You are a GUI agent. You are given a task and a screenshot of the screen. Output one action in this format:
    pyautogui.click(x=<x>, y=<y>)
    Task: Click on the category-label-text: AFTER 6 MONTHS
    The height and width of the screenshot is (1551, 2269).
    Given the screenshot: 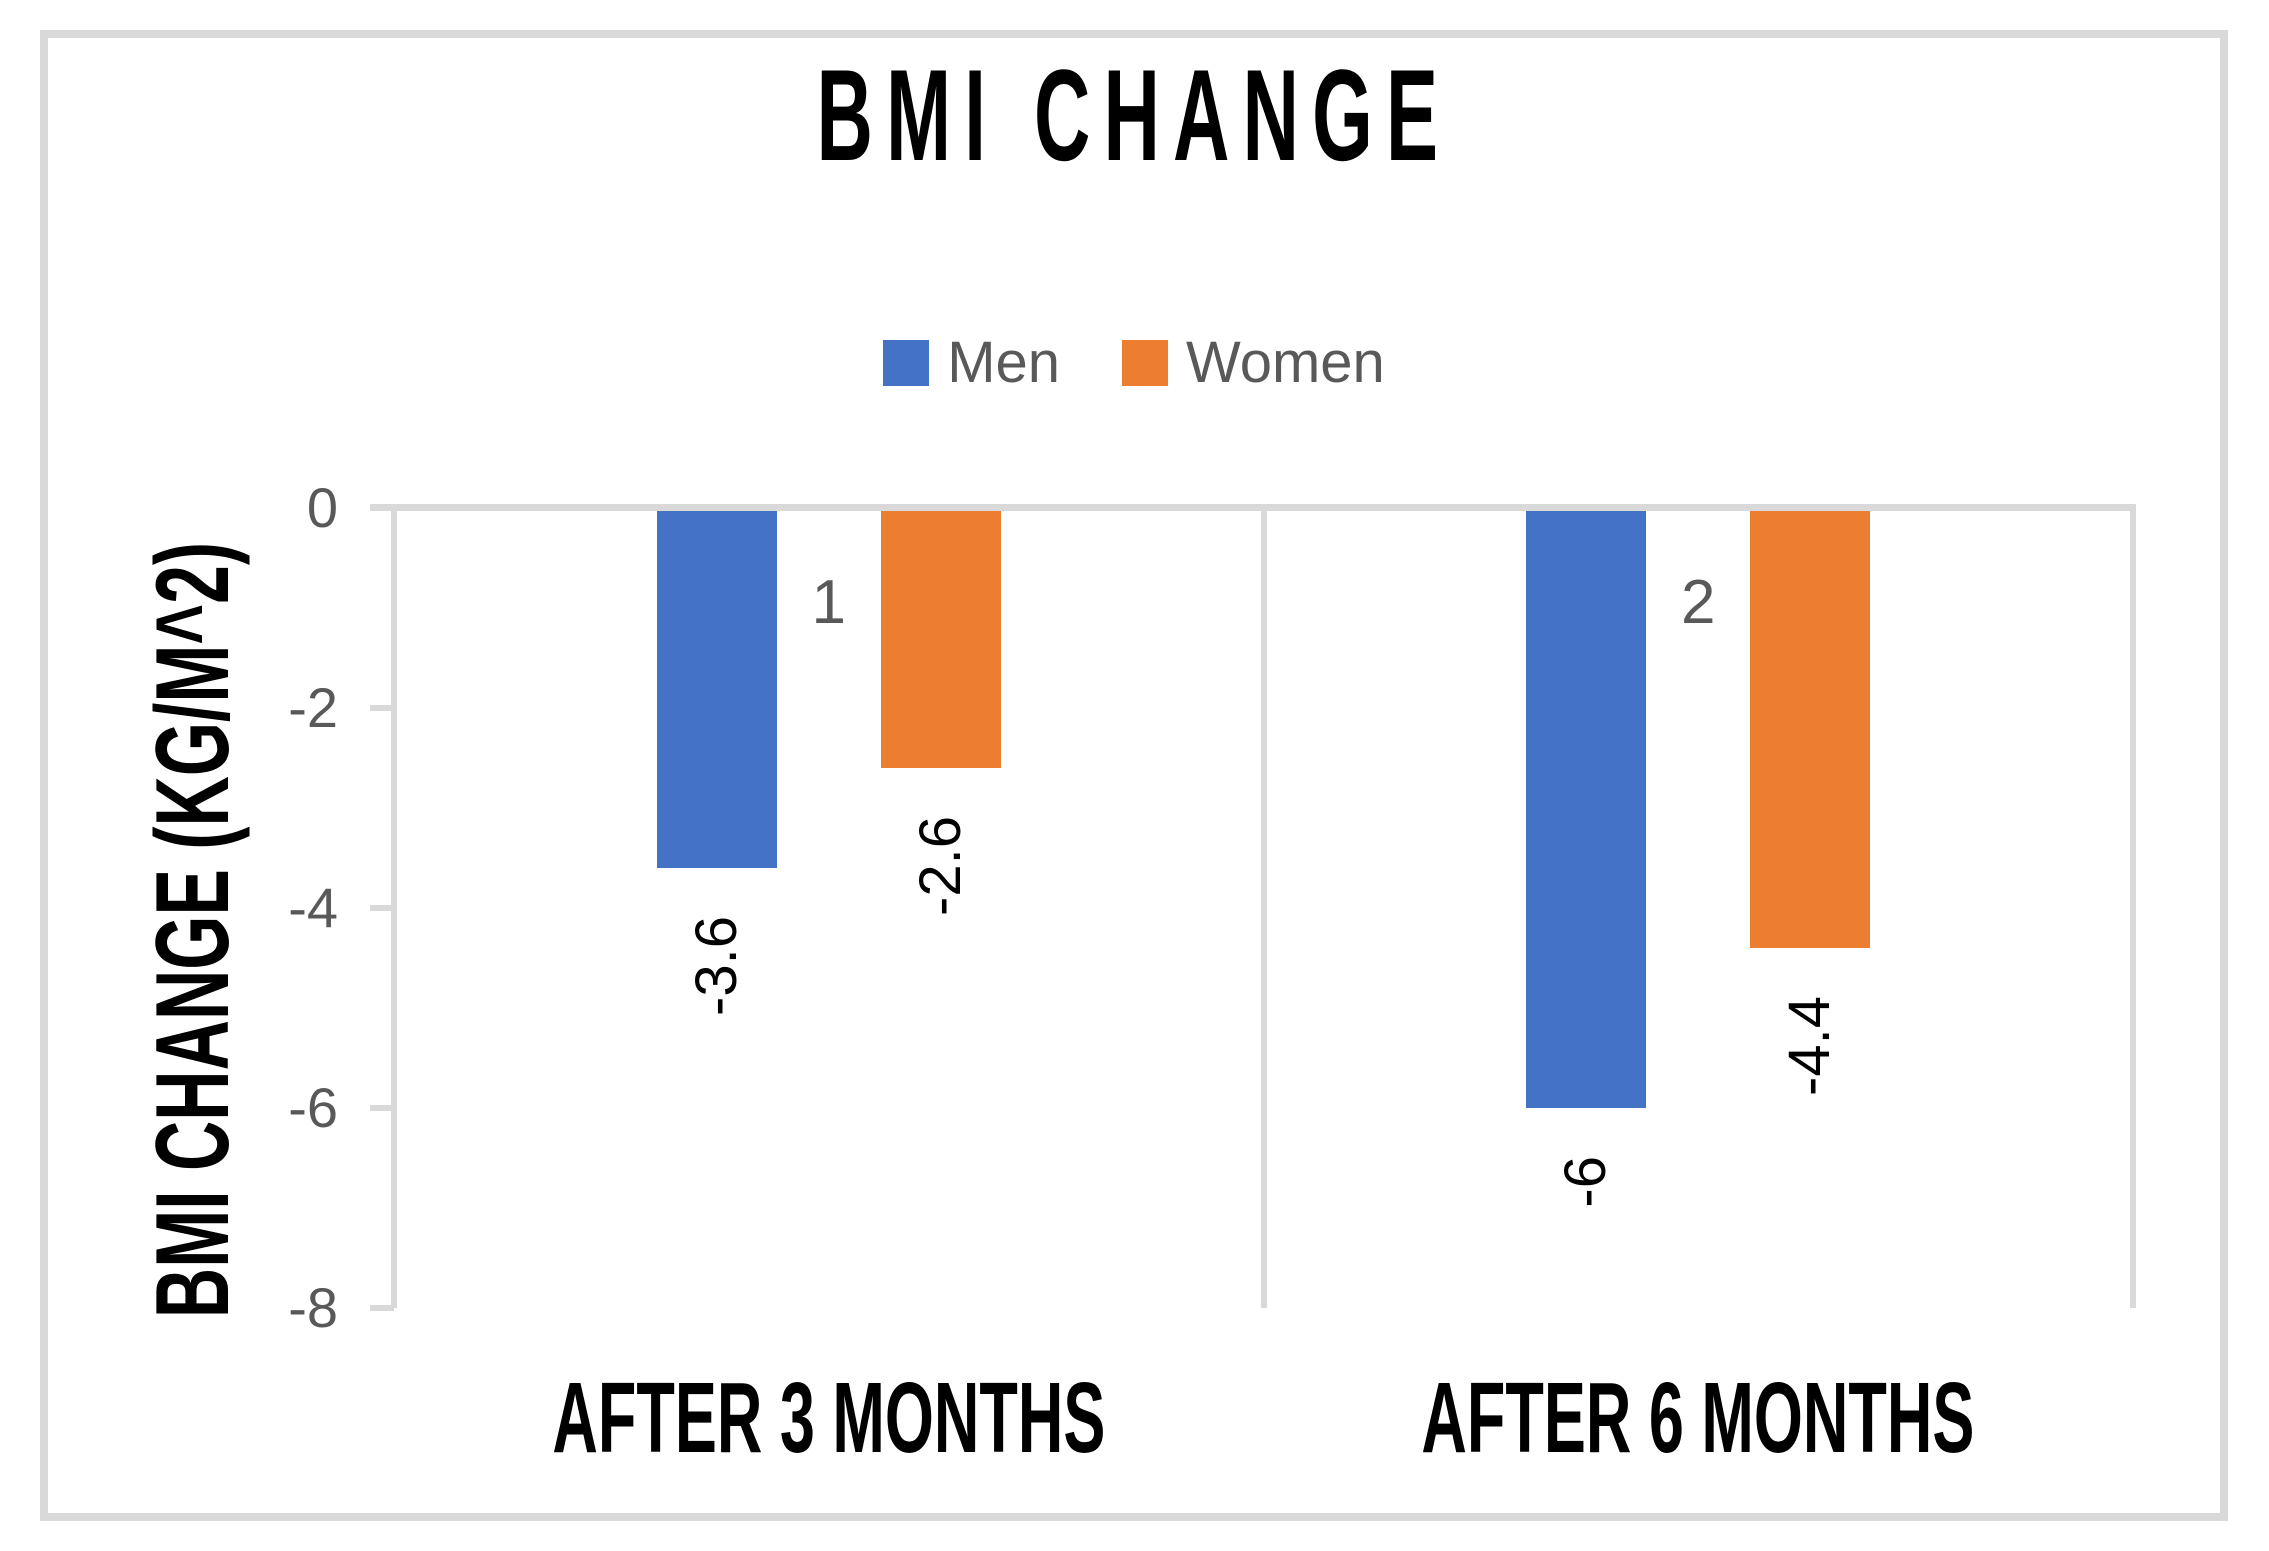 What is the action you would take?
    pyautogui.click(x=1698, y=1418)
    